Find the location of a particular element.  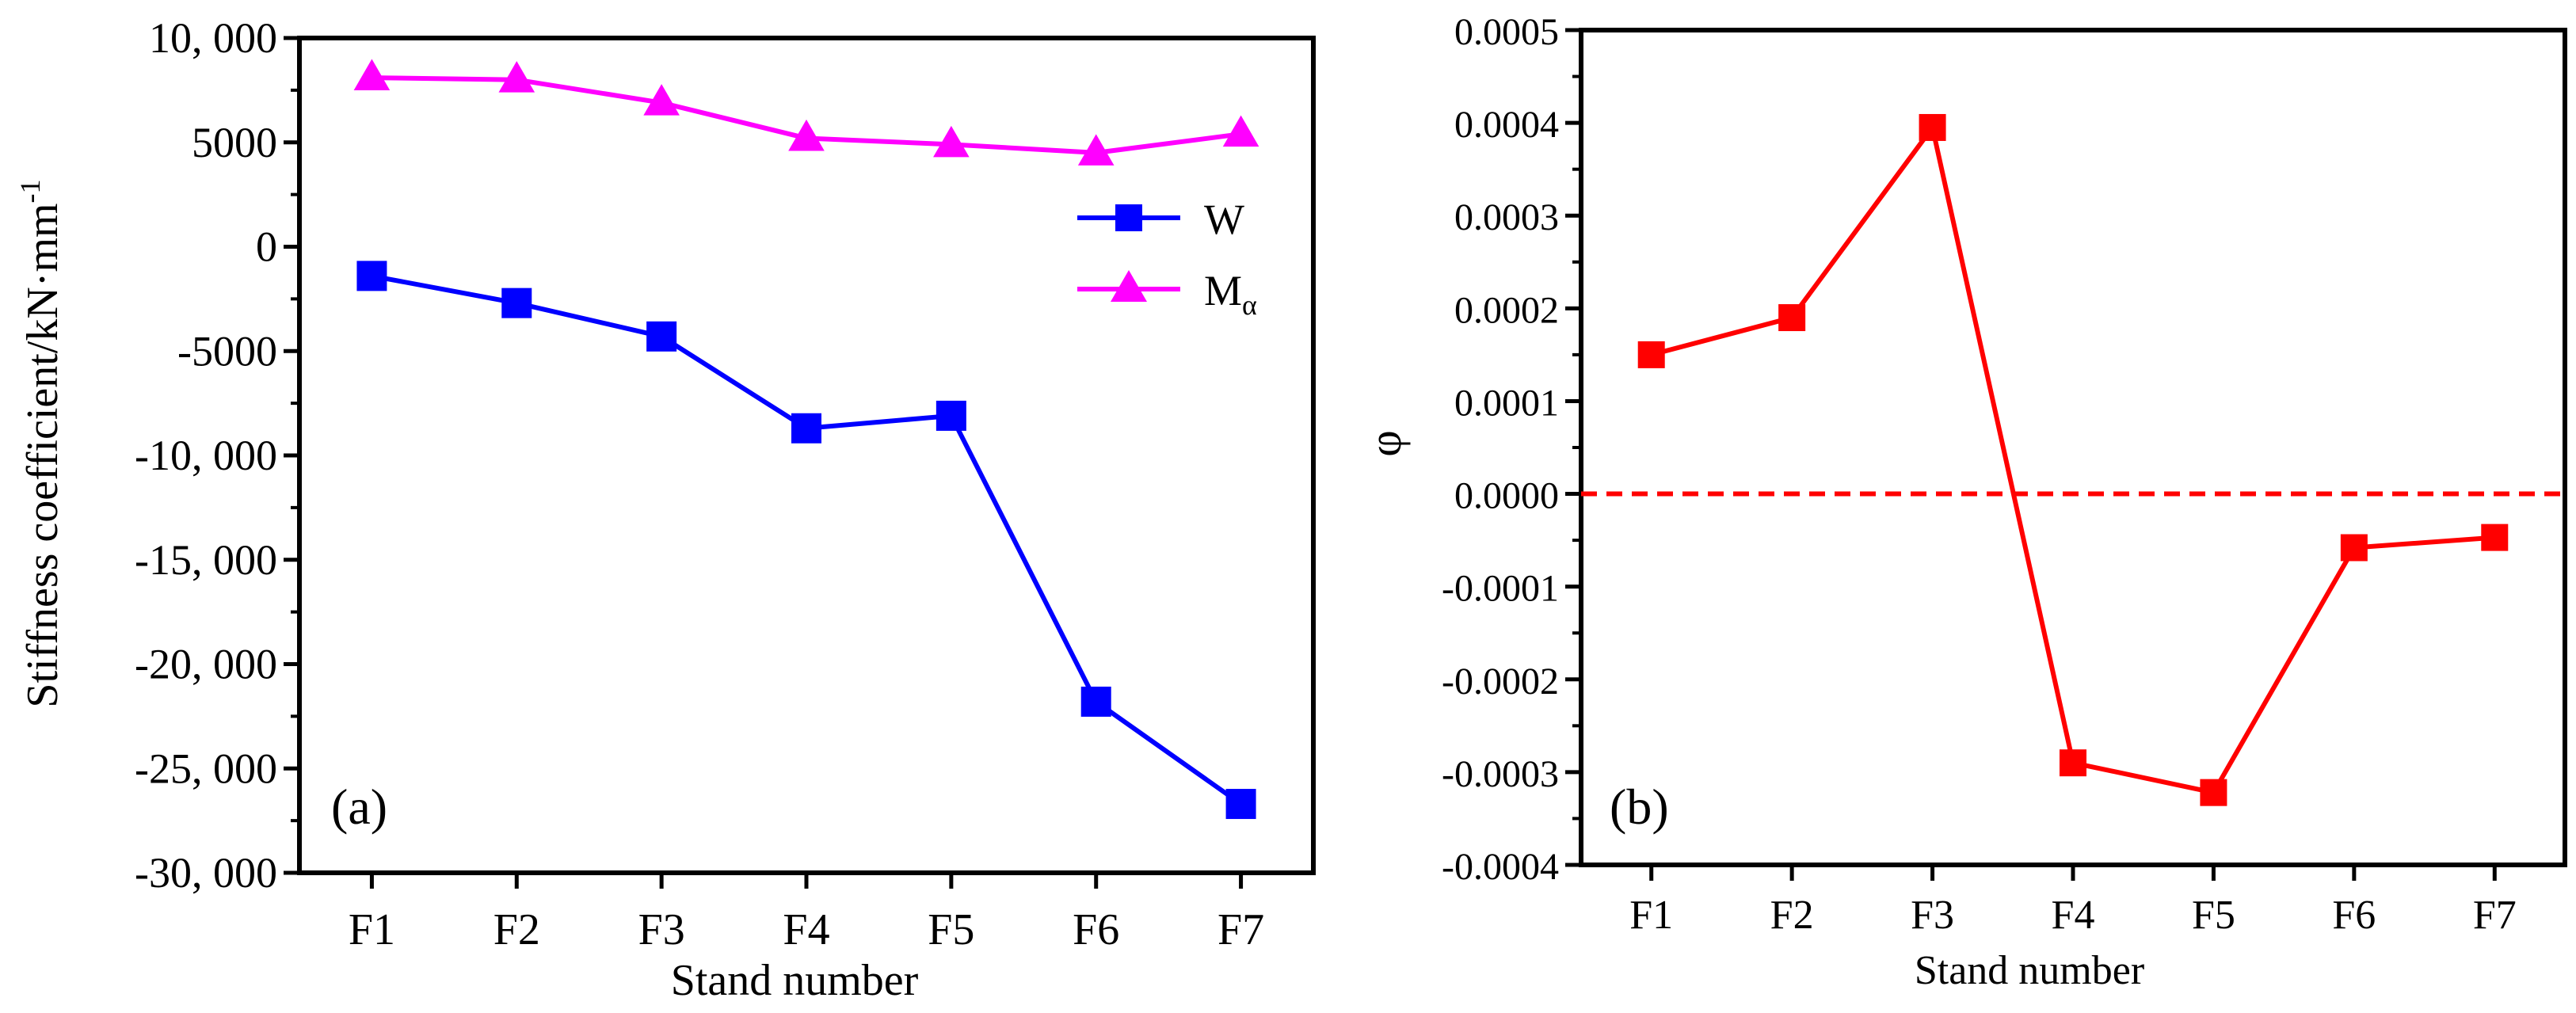

panel-b-x-tick-label: F5 is located at coordinates (2213, 915).